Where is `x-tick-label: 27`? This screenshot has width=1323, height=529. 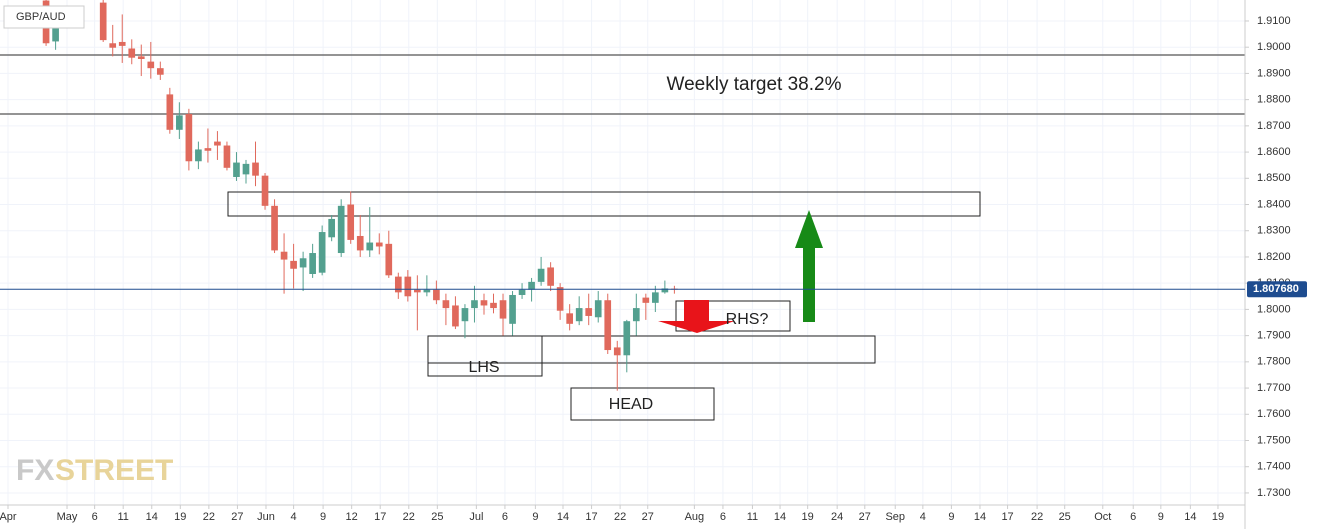 x-tick-label: 27 is located at coordinates (237, 517).